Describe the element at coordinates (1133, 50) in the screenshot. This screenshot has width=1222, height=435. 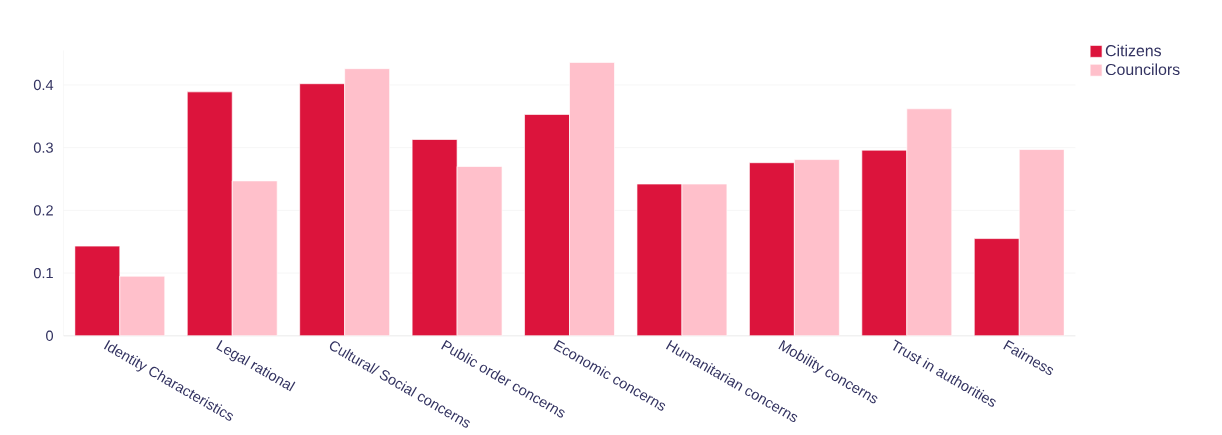
I see `legend-label: Citizens` at that location.